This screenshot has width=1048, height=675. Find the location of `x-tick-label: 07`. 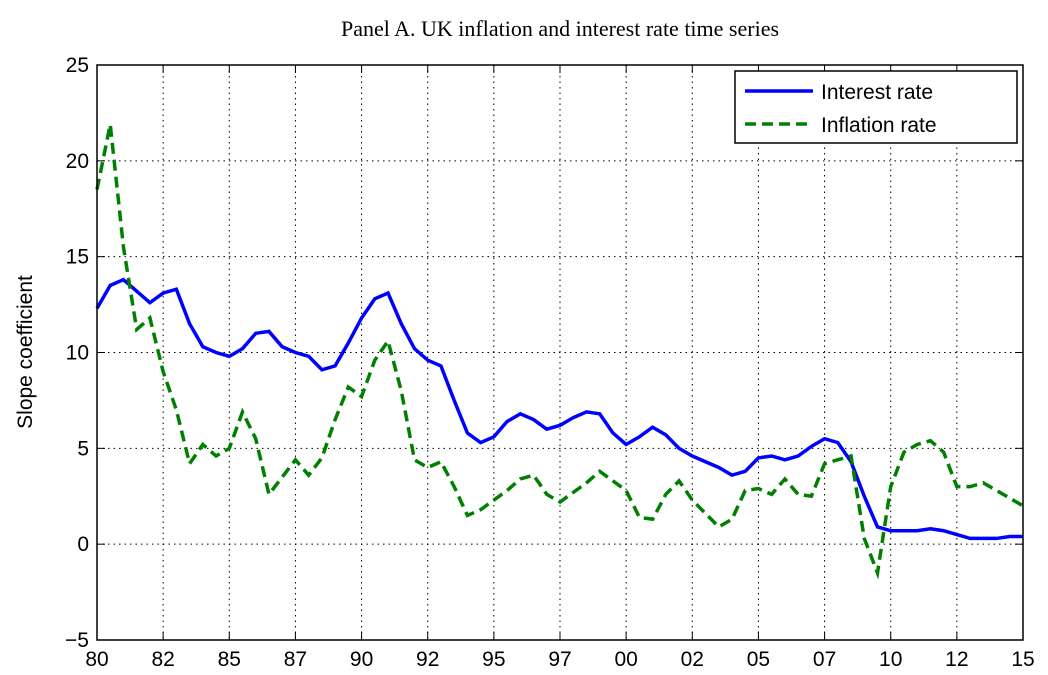

x-tick-label: 07 is located at coordinates (824, 659).